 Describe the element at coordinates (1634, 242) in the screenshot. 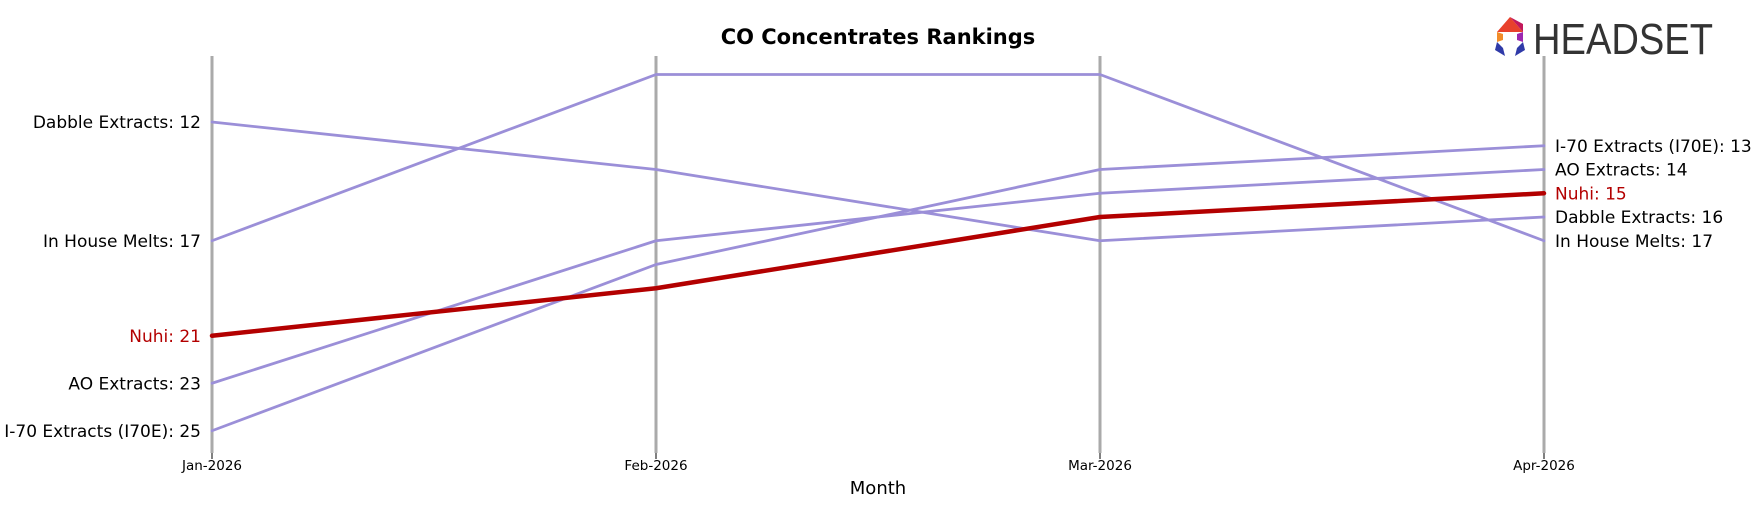

I see `end-label: In House Melts: 17` at that location.